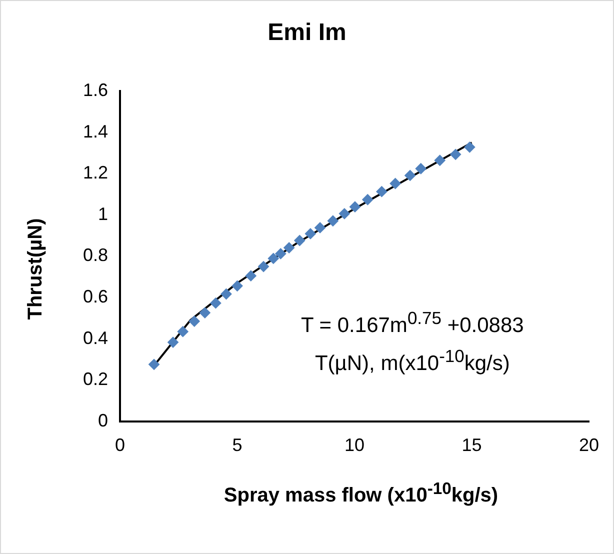  What do you see at coordinates (472, 445) in the screenshot?
I see `x-tick-label: 15` at bounding box center [472, 445].